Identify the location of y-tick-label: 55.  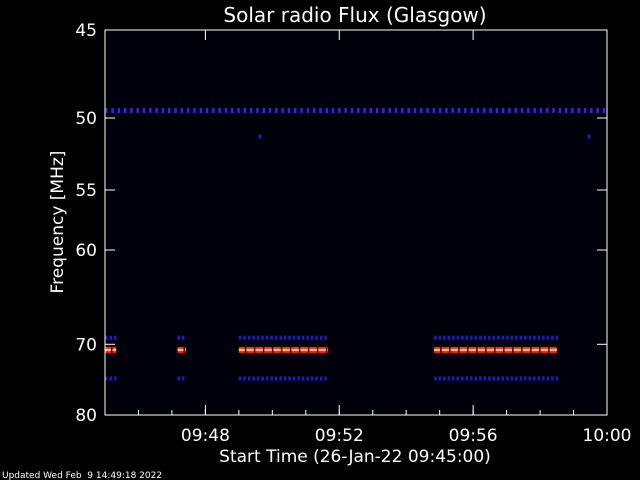
(86, 191).